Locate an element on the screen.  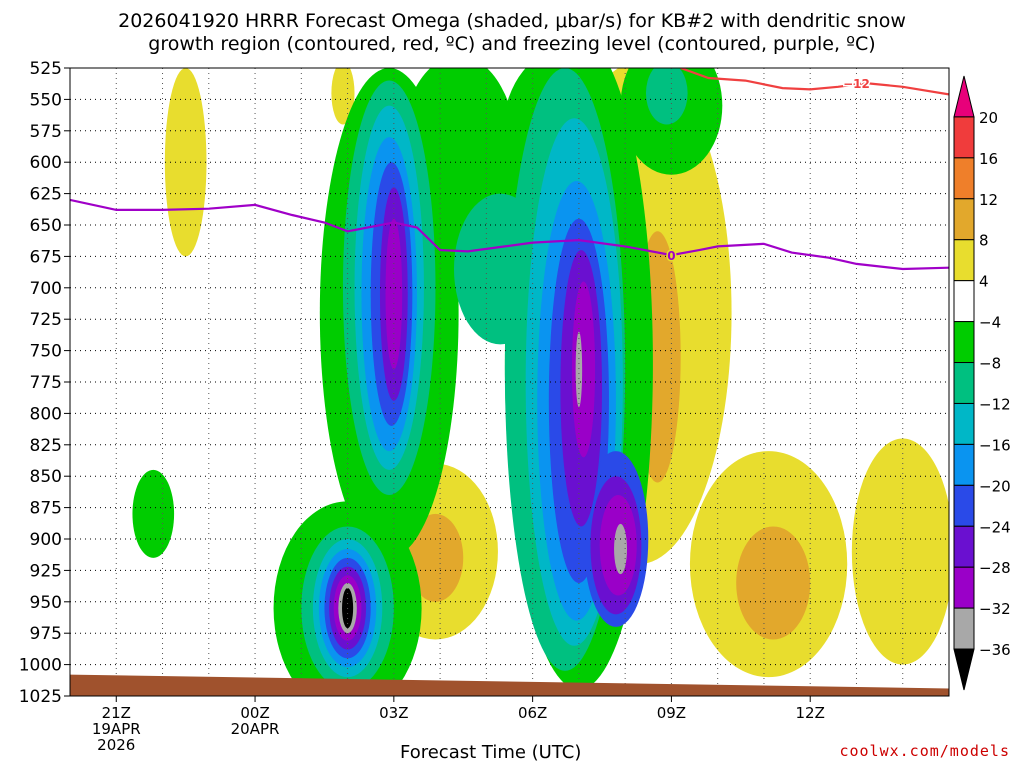
y-tick-label-775: 775 is located at coordinates (46, 383).